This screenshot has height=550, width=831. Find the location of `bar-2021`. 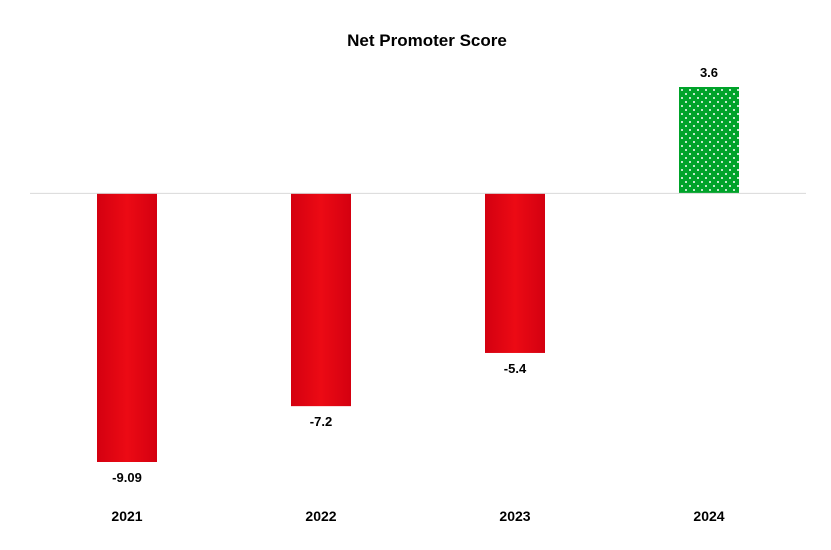

bar-2021 is located at coordinates (127, 327).